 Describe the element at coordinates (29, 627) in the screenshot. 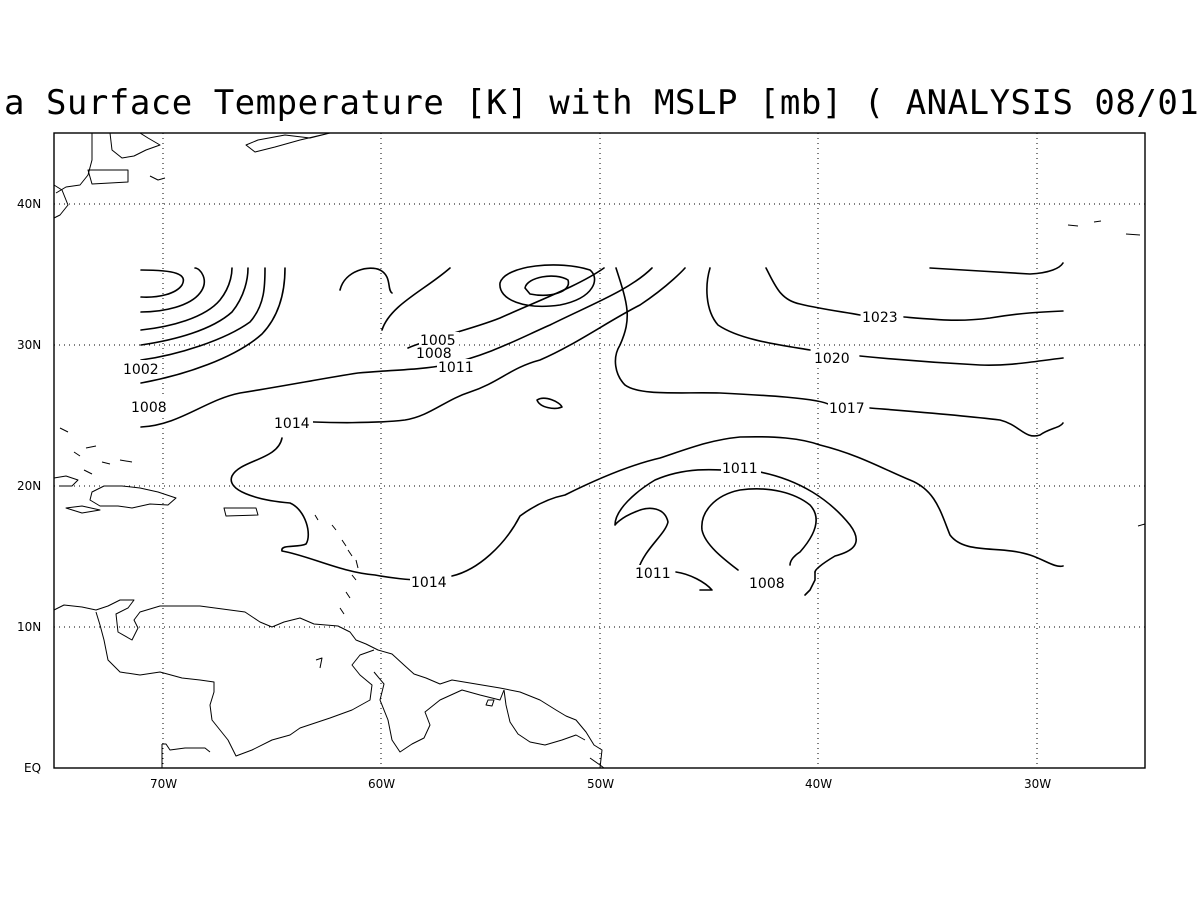

I see `y-tick-label: 10N` at that location.